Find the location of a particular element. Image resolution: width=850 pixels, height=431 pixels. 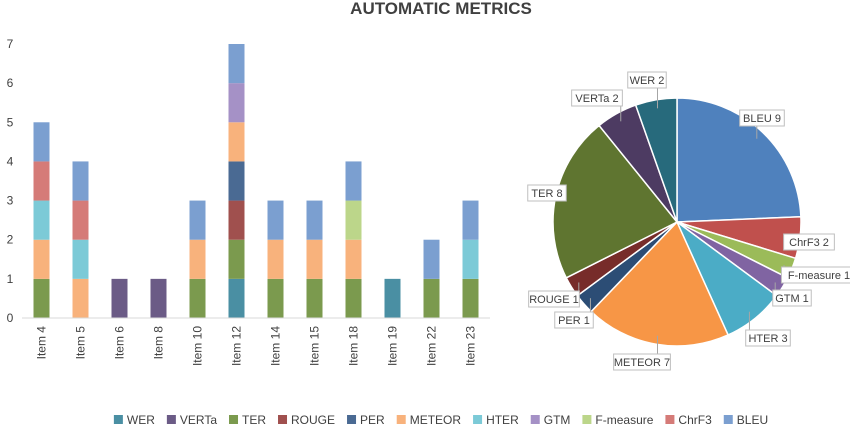

y-tick-label: 2 is located at coordinates (10, 240).